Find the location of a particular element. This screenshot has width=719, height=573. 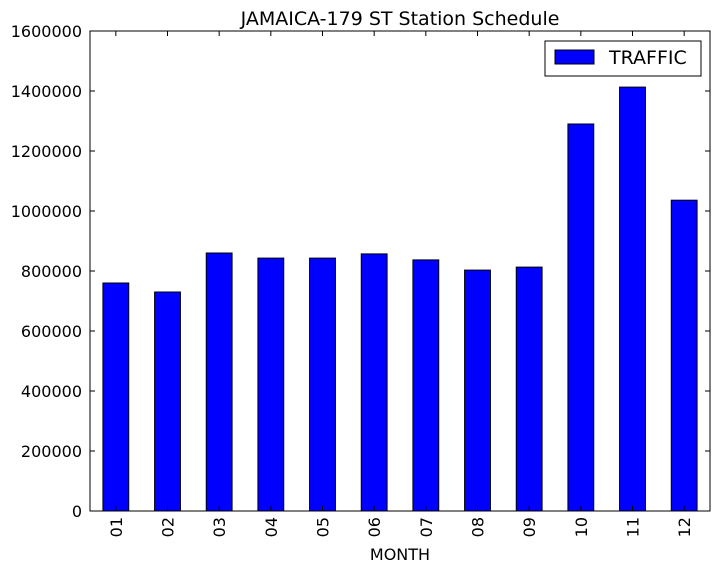

y-tick-label: 800000 is located at coordinates (51, 271).